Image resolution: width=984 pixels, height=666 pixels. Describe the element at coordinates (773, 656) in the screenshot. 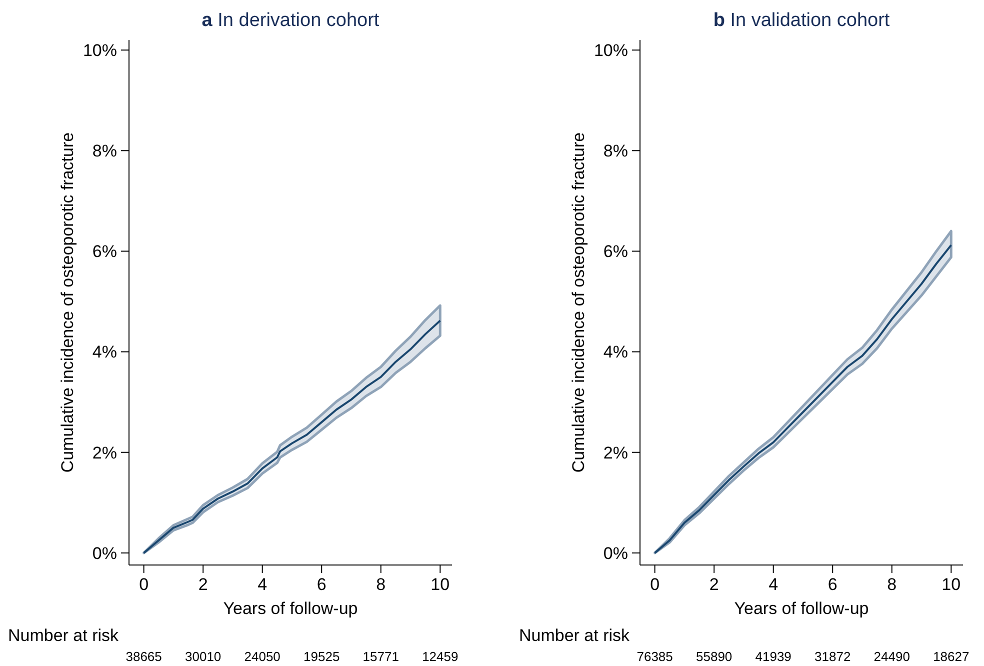

I see `text: 41939` at that location.